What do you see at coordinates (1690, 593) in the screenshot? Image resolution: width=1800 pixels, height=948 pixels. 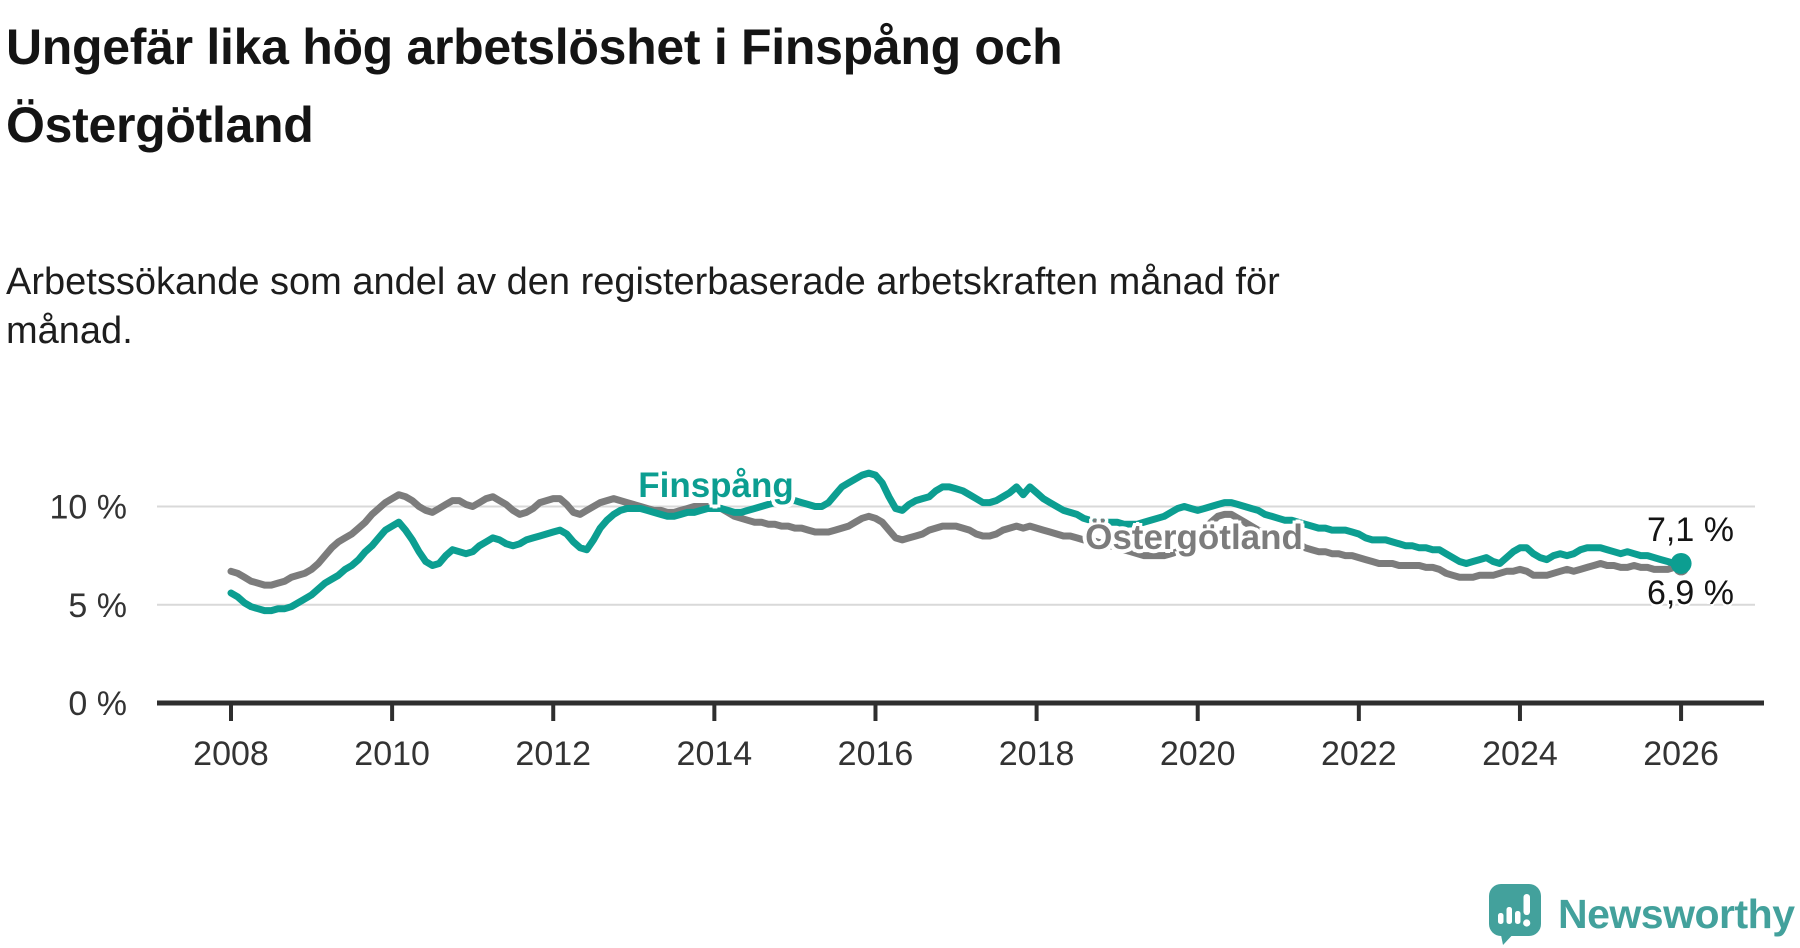 I see `end-value-ostergotland: 6,9 %` at bounding box center [1690, 593].